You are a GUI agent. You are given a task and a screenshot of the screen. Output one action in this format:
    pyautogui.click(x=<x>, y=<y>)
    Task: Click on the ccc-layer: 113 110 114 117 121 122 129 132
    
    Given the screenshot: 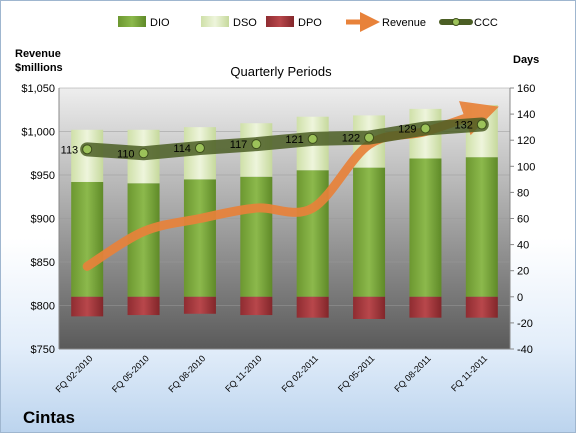 What is the action you would take?
    pyautogui.click(x=275, y=139)
    